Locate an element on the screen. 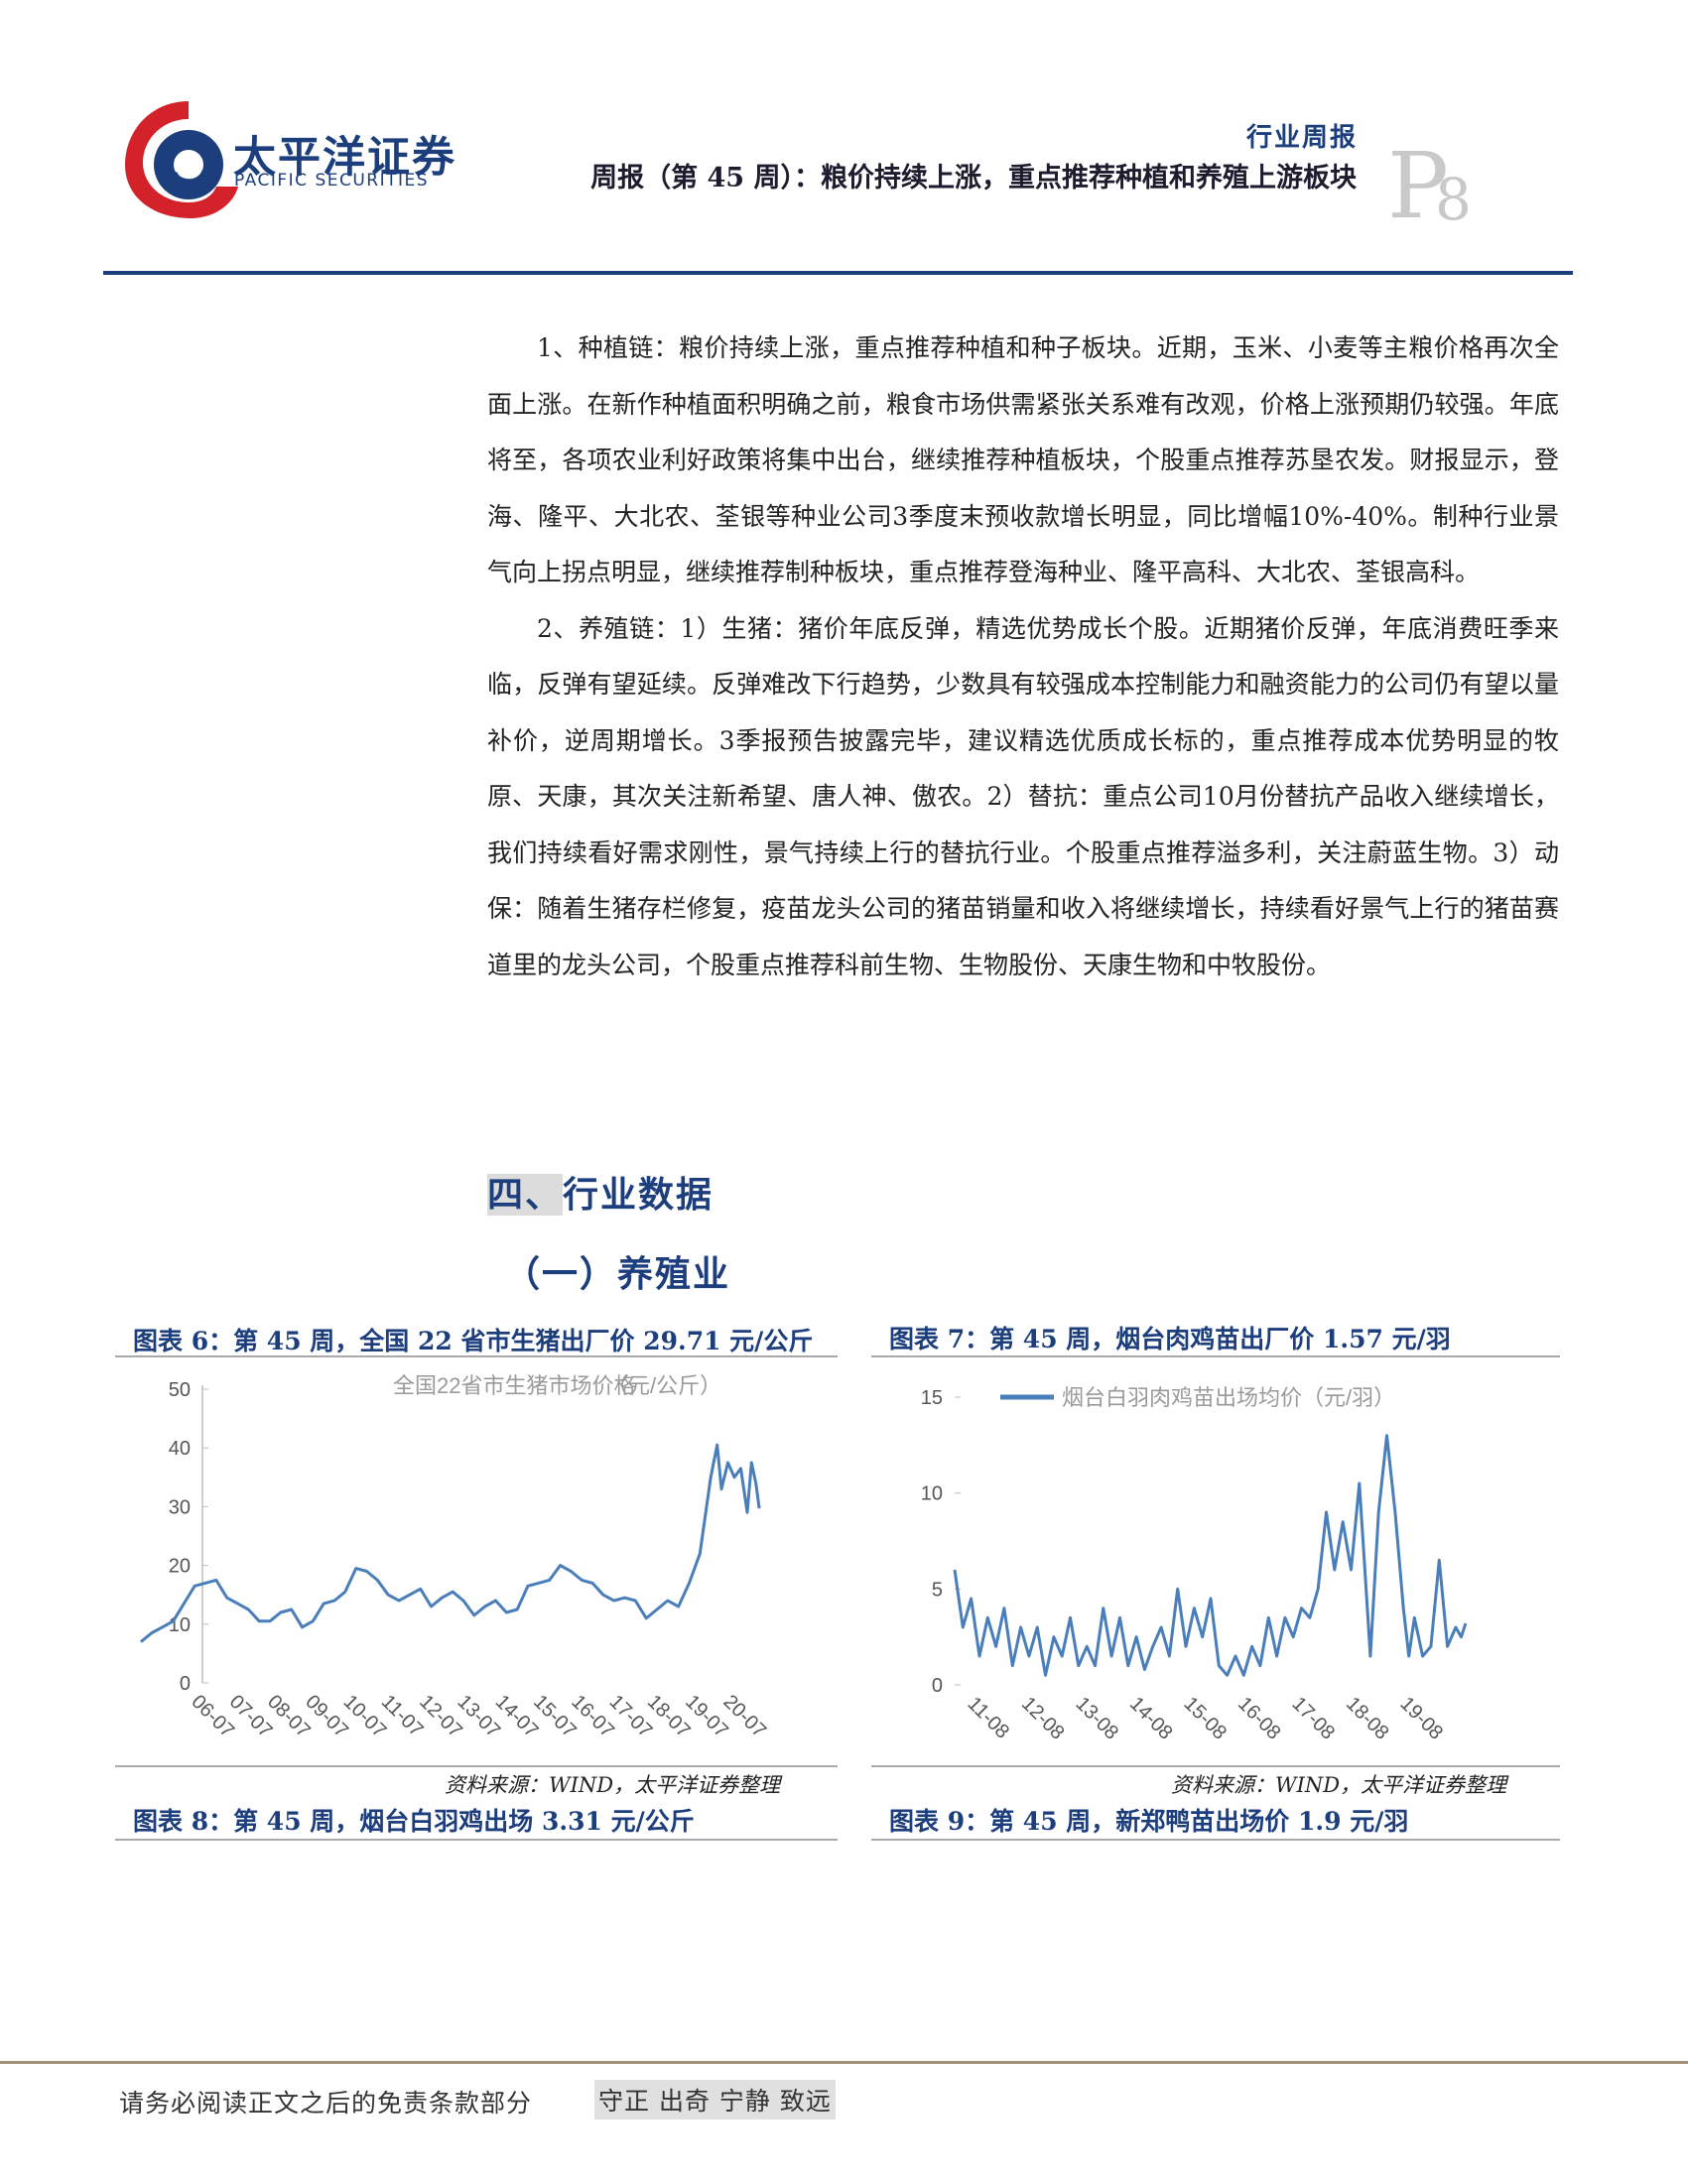  logo-english-name: PACIFIC SECURITIES is located at coordinates (332, 181).